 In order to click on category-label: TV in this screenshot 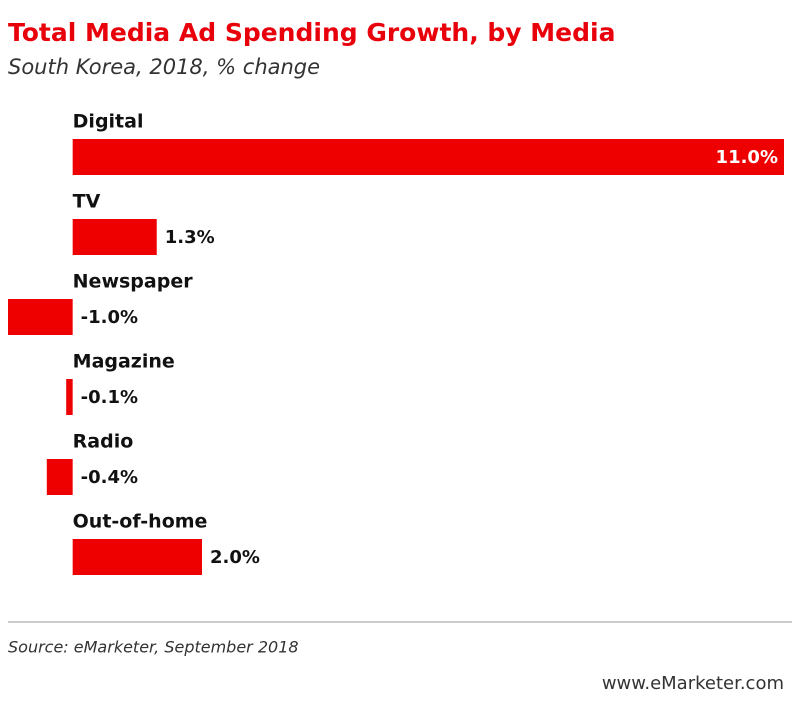, I will do `click(87, 202)`.